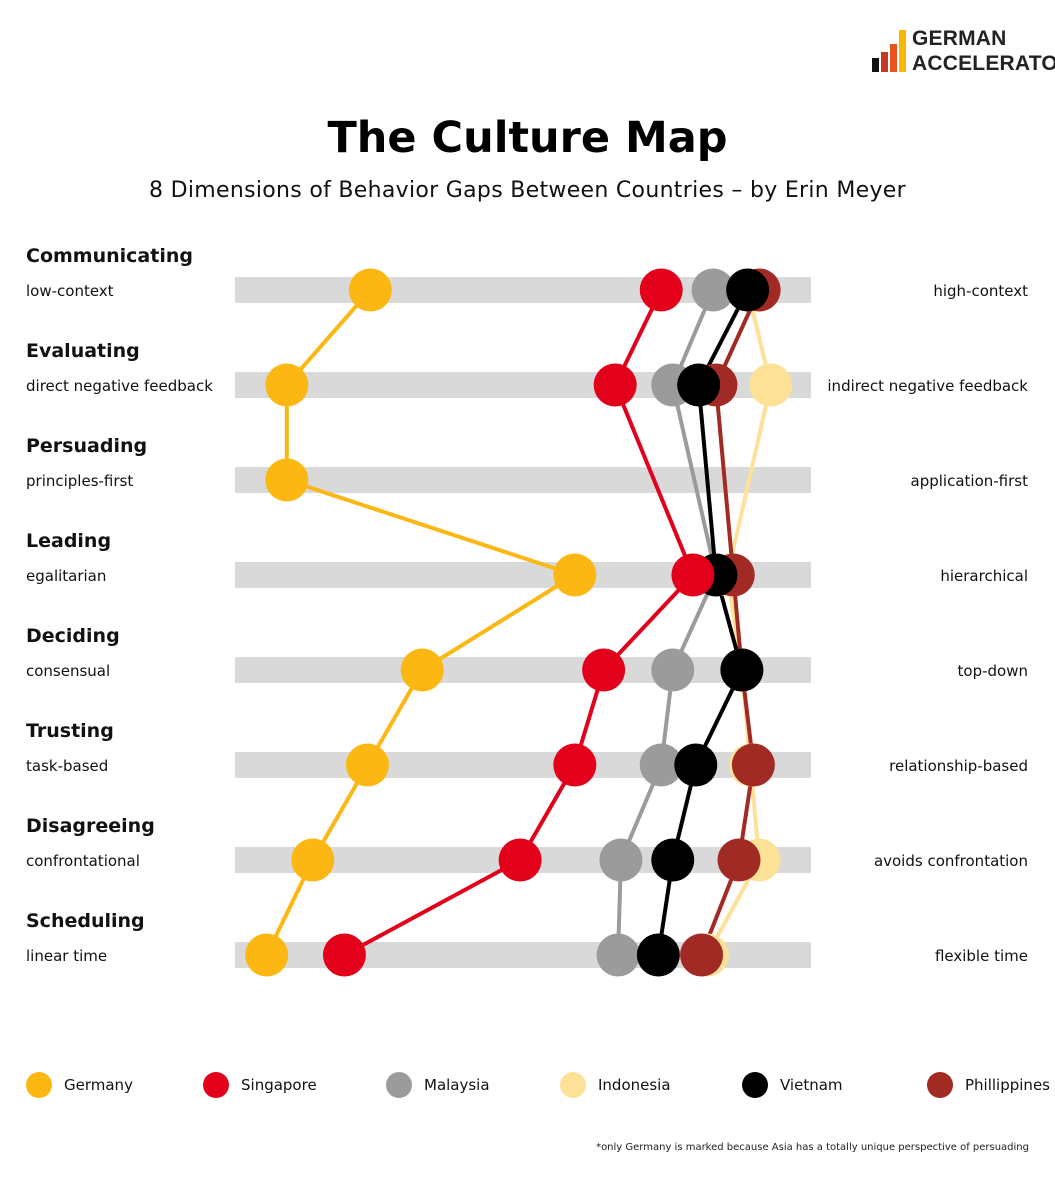 This screenshot has height=1200, width=1055. What do you see at coordinates (742, 670) in the screenshot?
I see `point-vietnam-deciding` at bounding box center [742, 670].